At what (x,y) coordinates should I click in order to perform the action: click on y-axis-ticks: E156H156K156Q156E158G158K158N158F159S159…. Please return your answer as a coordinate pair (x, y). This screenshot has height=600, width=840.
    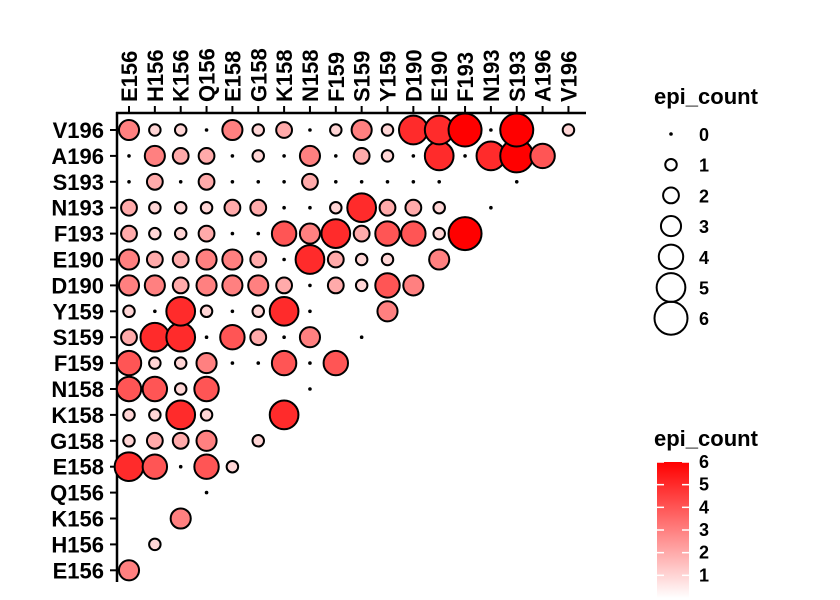
    Looking at the image, I should click on (83, 350).